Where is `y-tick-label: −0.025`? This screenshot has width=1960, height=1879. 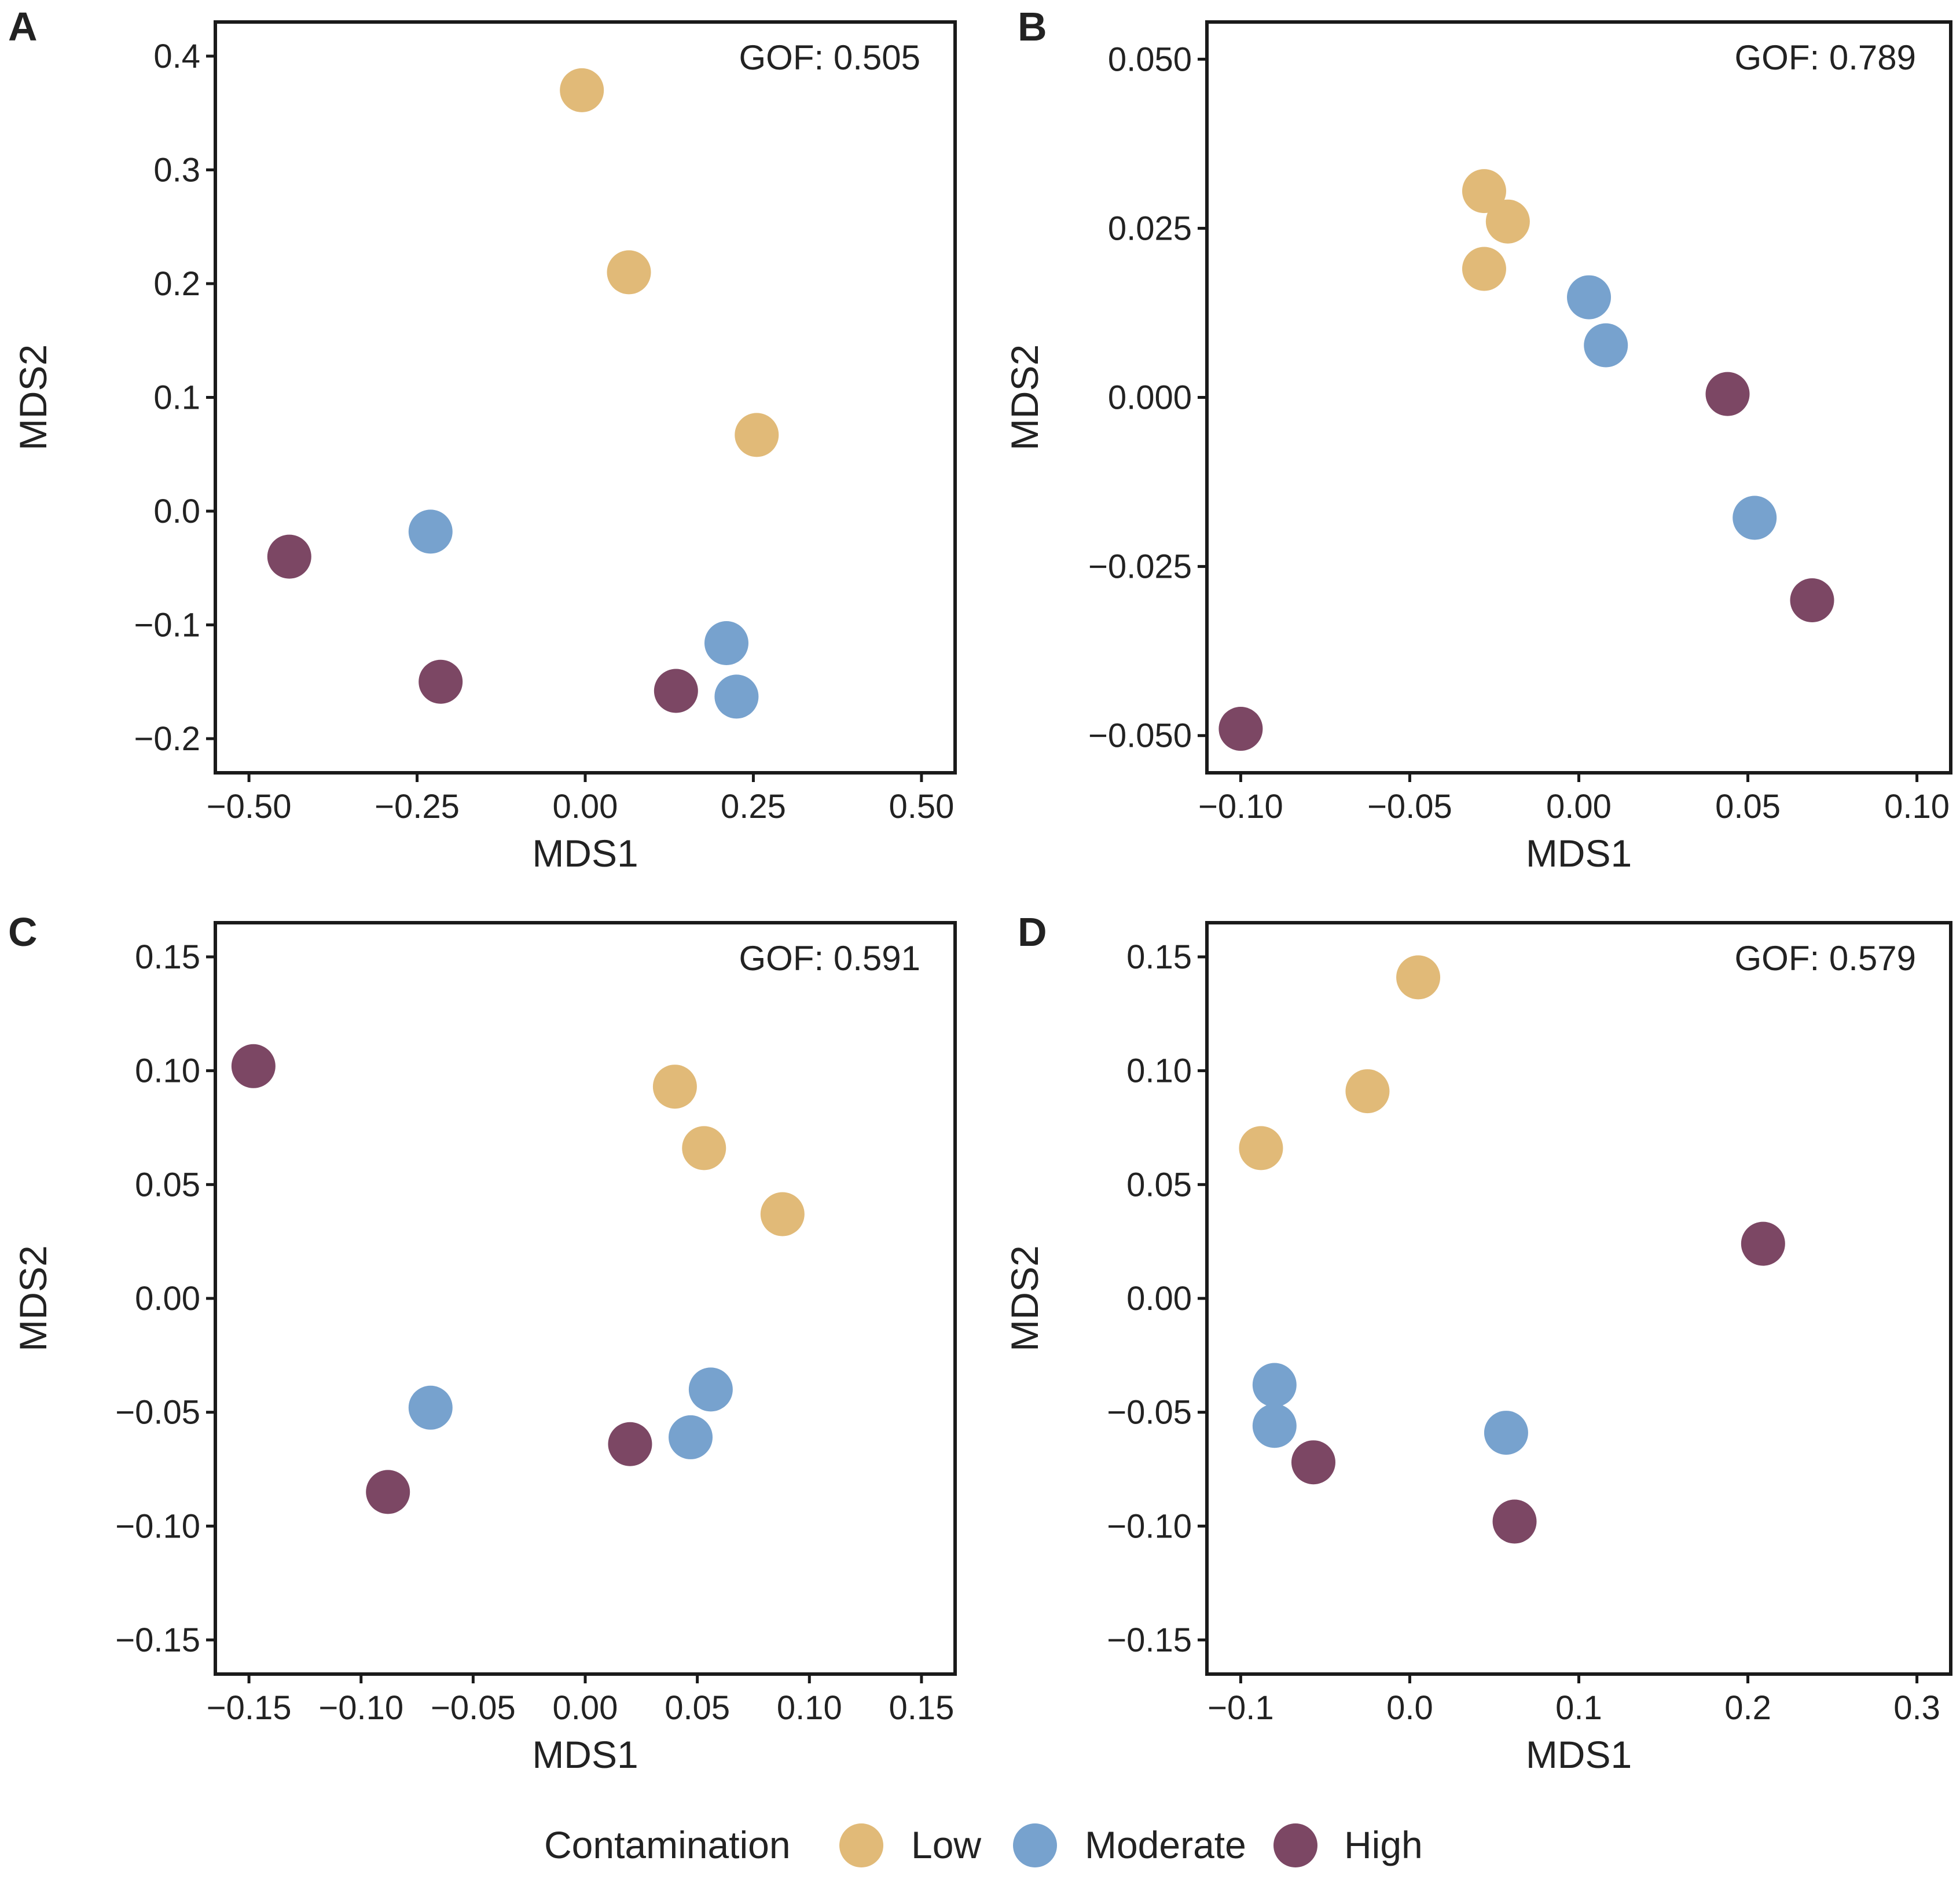
y-tick-label: −0.025 is located at coordinates (1140, 567).